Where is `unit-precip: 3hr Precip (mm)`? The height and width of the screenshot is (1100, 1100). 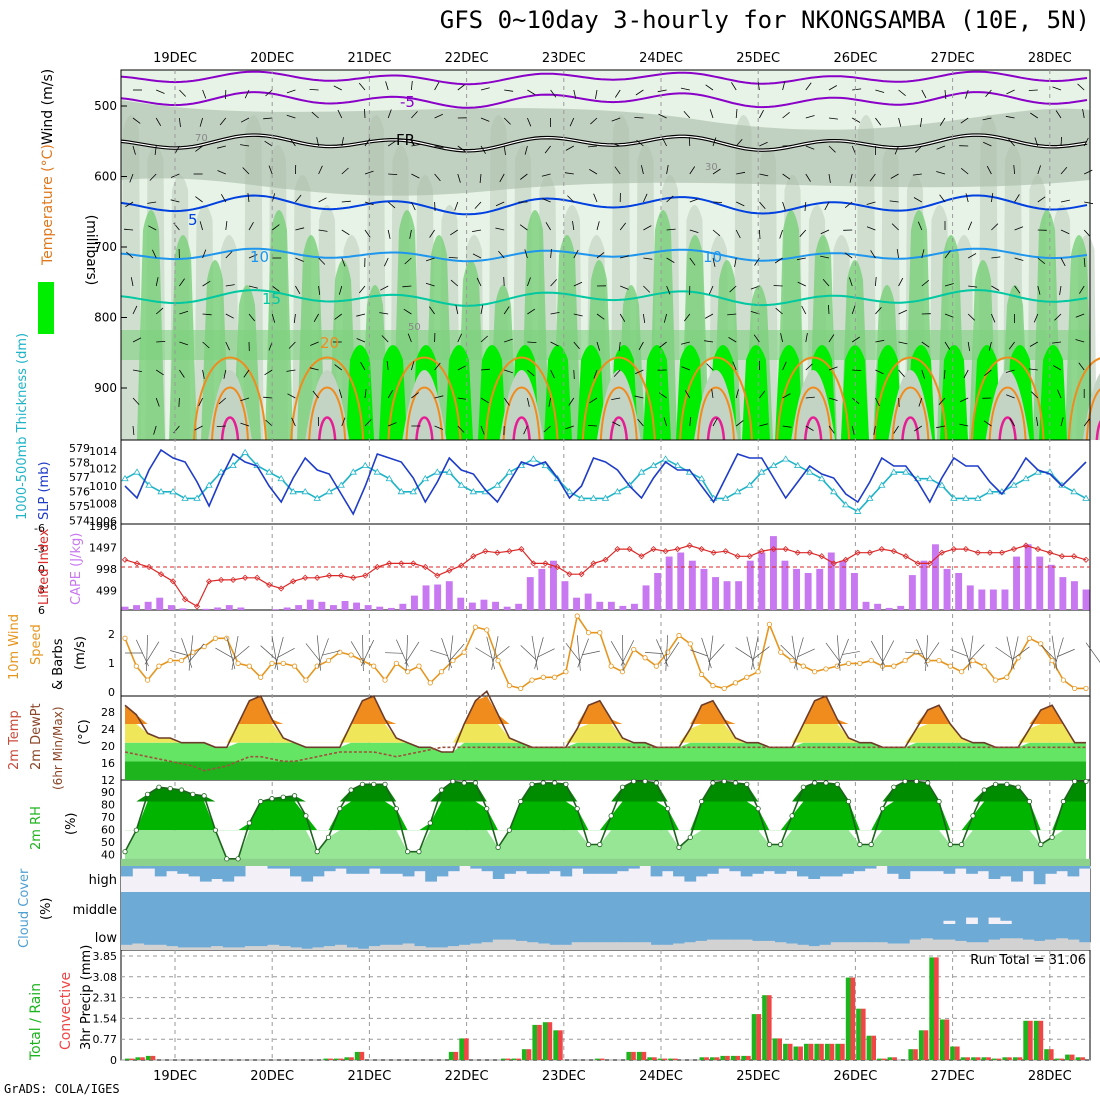
unit-precip: 3hr Precip (mm) is located at coordinates (86, 997).